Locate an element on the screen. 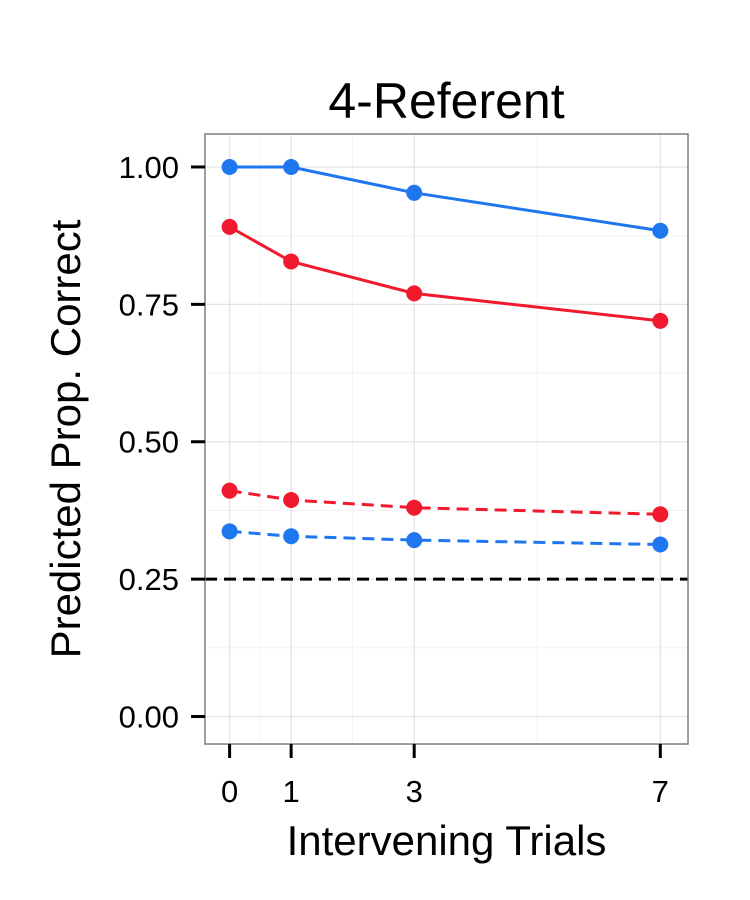 The height and width of the screenshot is (900, 750). series-1-line is located at coordinates (445, 199).